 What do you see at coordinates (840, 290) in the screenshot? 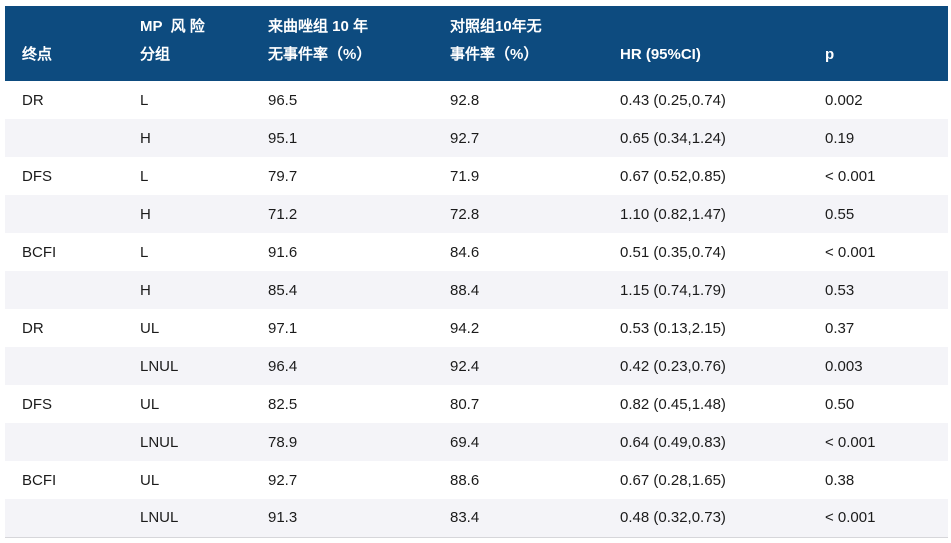
I see `cell-p-value: 0.53` at bounding box center [840, 290].